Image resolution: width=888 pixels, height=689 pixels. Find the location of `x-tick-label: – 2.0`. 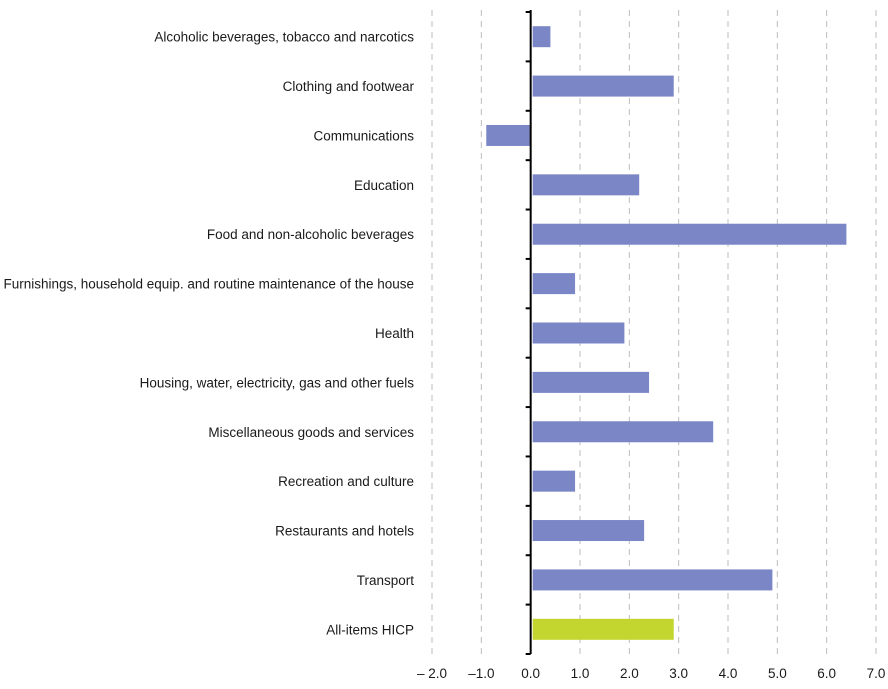

x-tick-label: – 2.0 is located at coordinates (432, 673).